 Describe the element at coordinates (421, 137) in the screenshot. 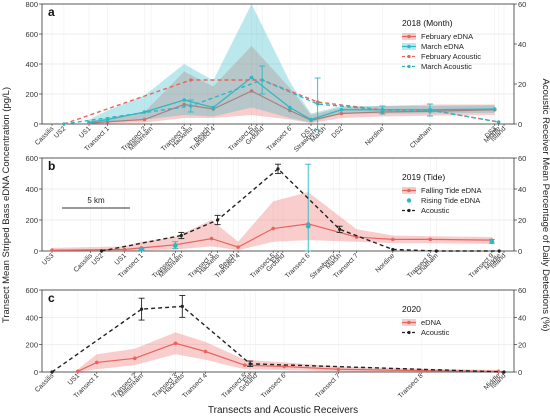

I see `x-tick-label: Chatham` at that location.